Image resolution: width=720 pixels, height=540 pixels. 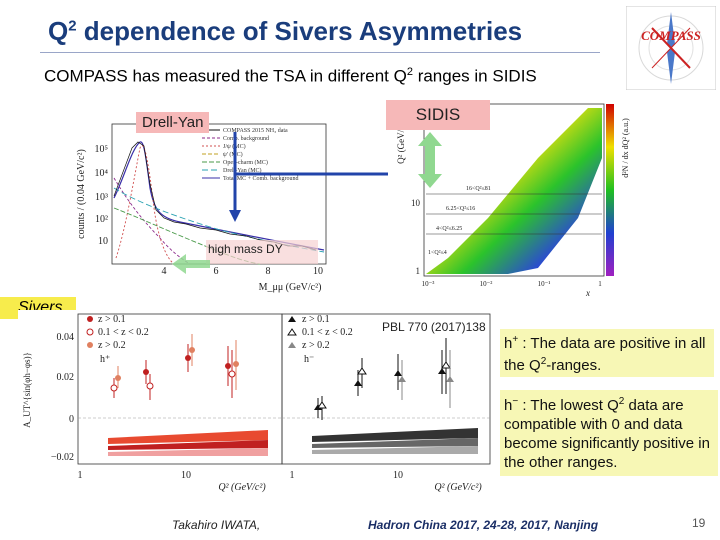 What do you see at coordinates (174, 367) in the screenshot?
I see `sivers-hplus-points` at bounding box center [174, 367].